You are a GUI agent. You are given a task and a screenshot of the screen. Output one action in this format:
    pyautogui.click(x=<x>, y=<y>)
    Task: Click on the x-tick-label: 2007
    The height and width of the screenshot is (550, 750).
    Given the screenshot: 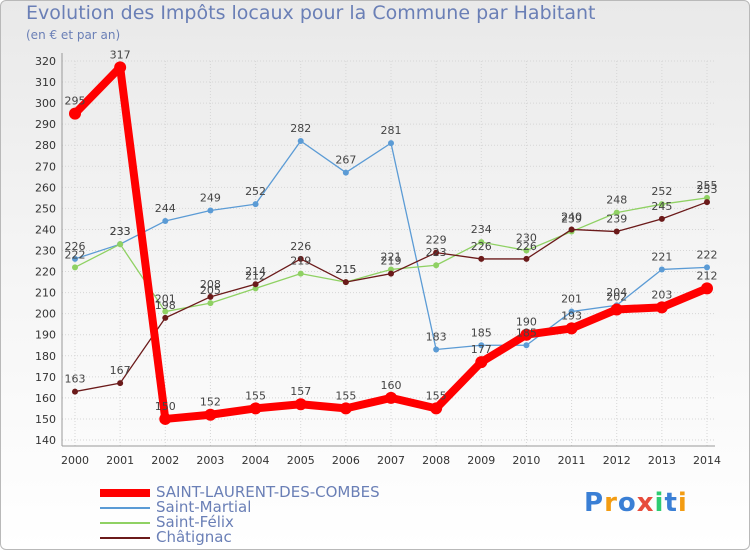 What is the action you would take?
    pyautogui.click(x=391, y=460)
    